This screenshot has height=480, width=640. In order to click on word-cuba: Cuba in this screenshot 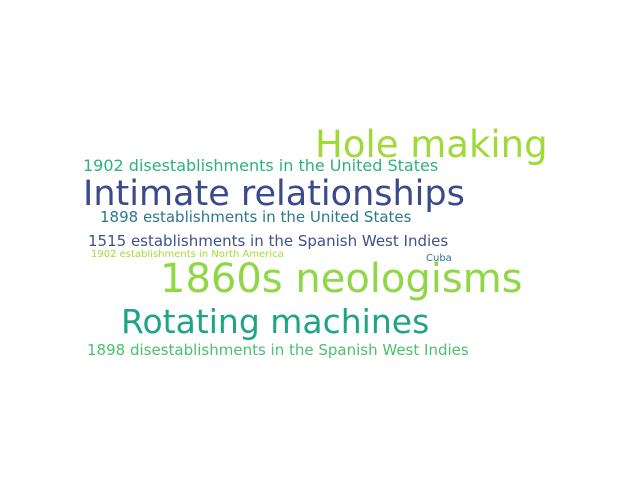, I will do `click(439, 258)`.